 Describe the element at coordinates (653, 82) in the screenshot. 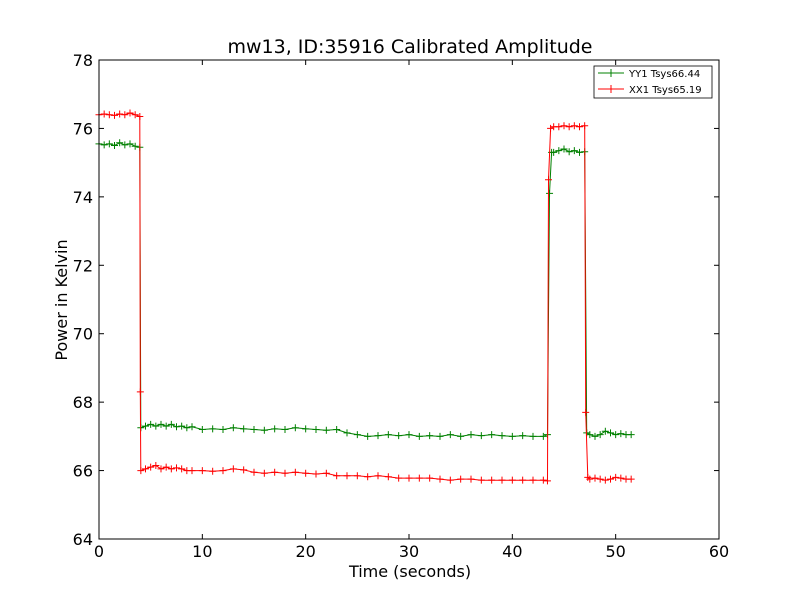

I see `legend-box` at that location.